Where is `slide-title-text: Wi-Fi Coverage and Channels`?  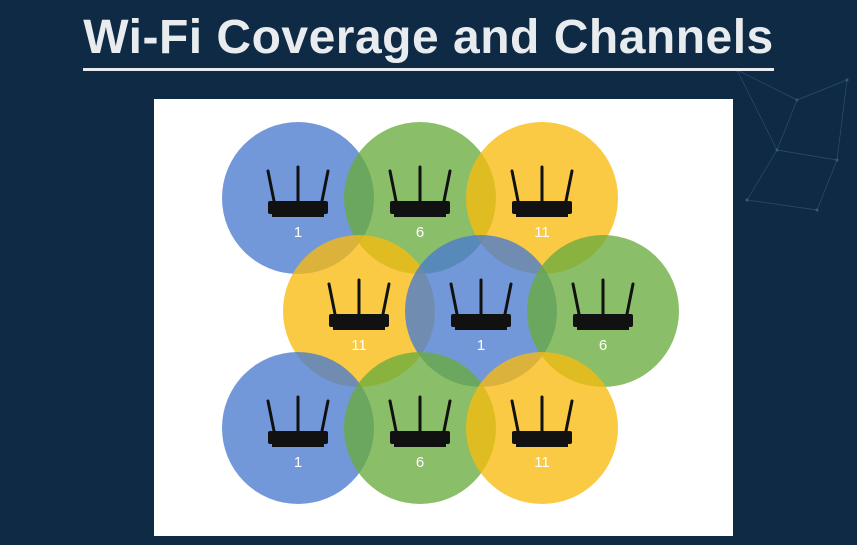
slide-title-text: Wi-Fi Coverage and Channels is located at coordinates (428, 40).